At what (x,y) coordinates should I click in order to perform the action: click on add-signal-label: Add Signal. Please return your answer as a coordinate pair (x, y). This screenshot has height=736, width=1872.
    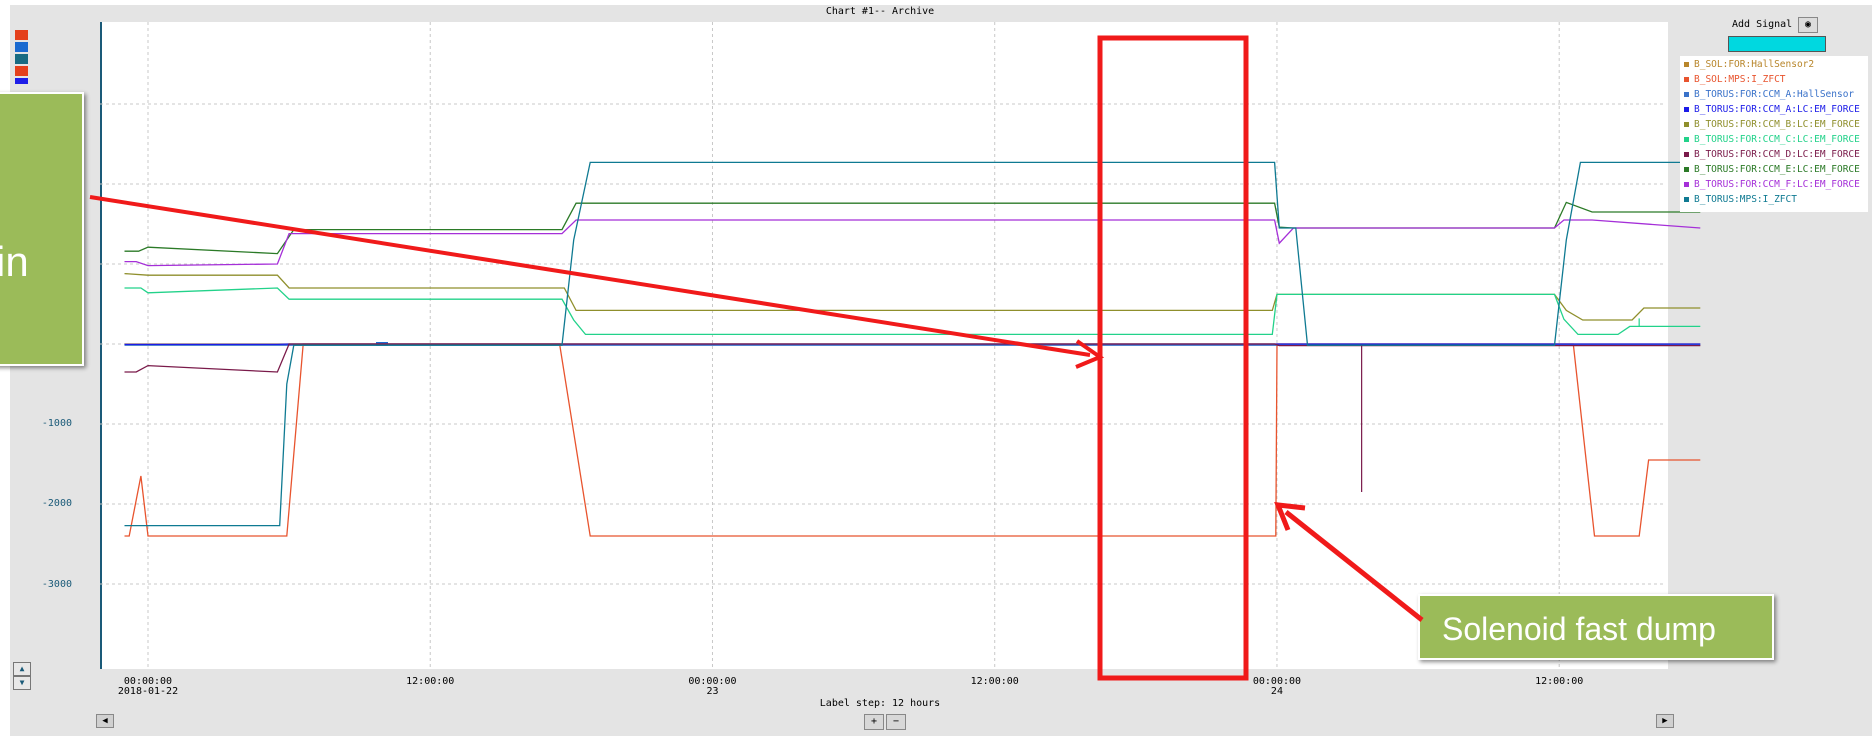
    Looking at the image, I should click on (1762, 24).